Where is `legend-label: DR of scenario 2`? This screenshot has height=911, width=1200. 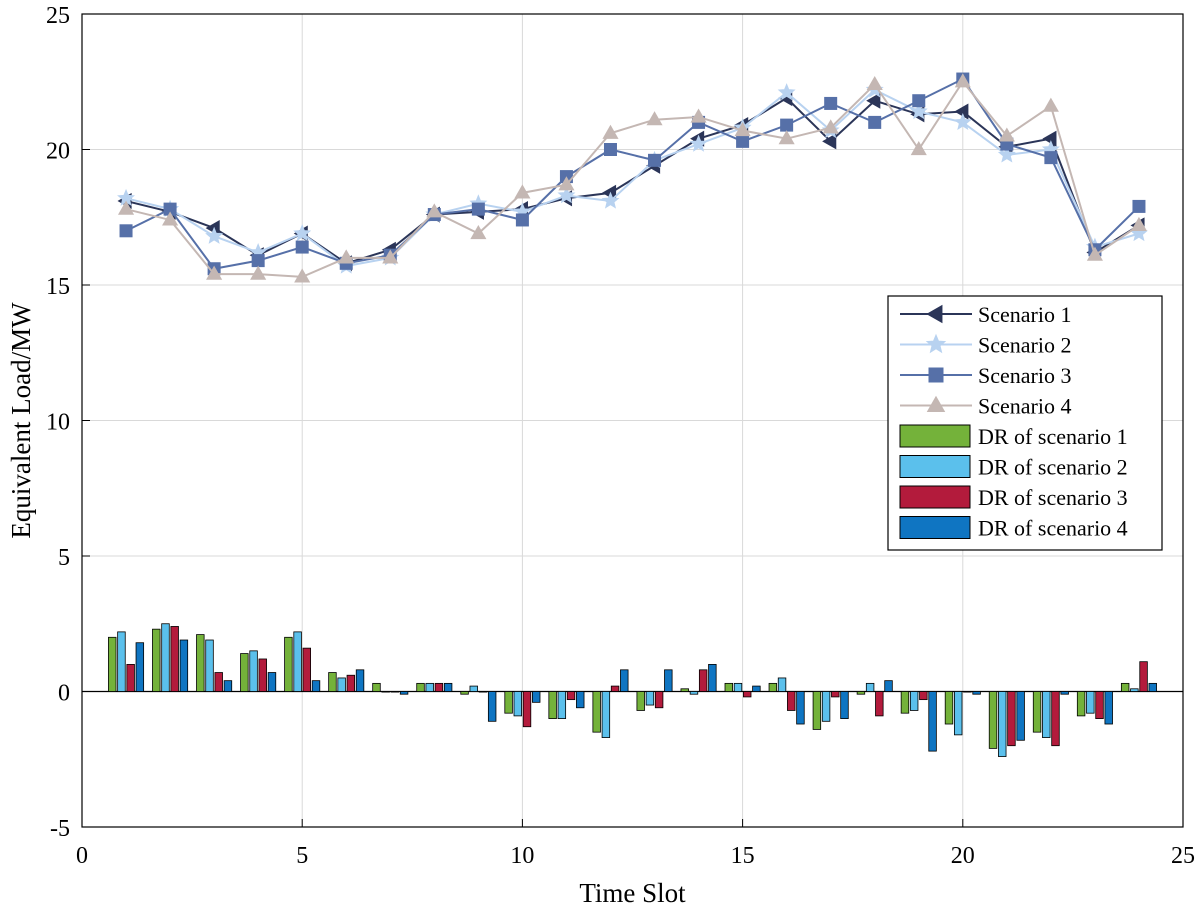 legend-label: DR of scenario 2 is located at coordinates (1053, 467).